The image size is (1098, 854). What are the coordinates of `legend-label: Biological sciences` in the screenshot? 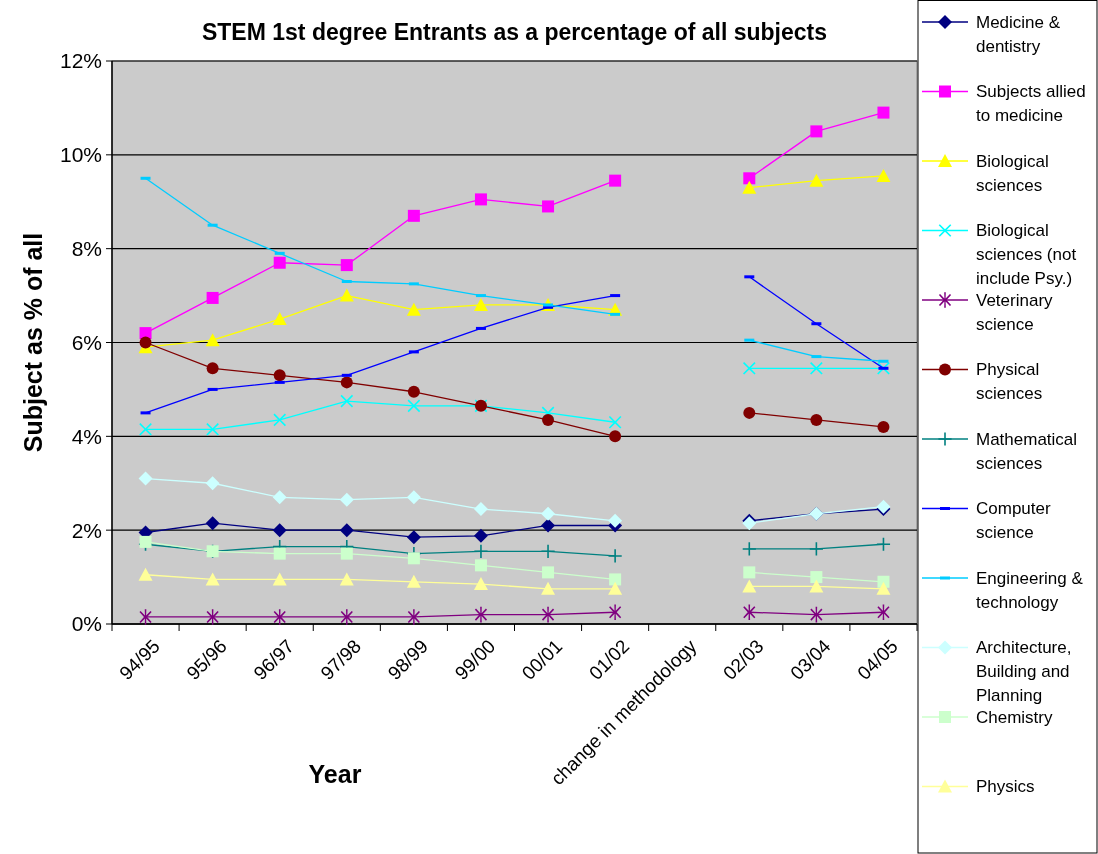 It's located at (1012, 173).